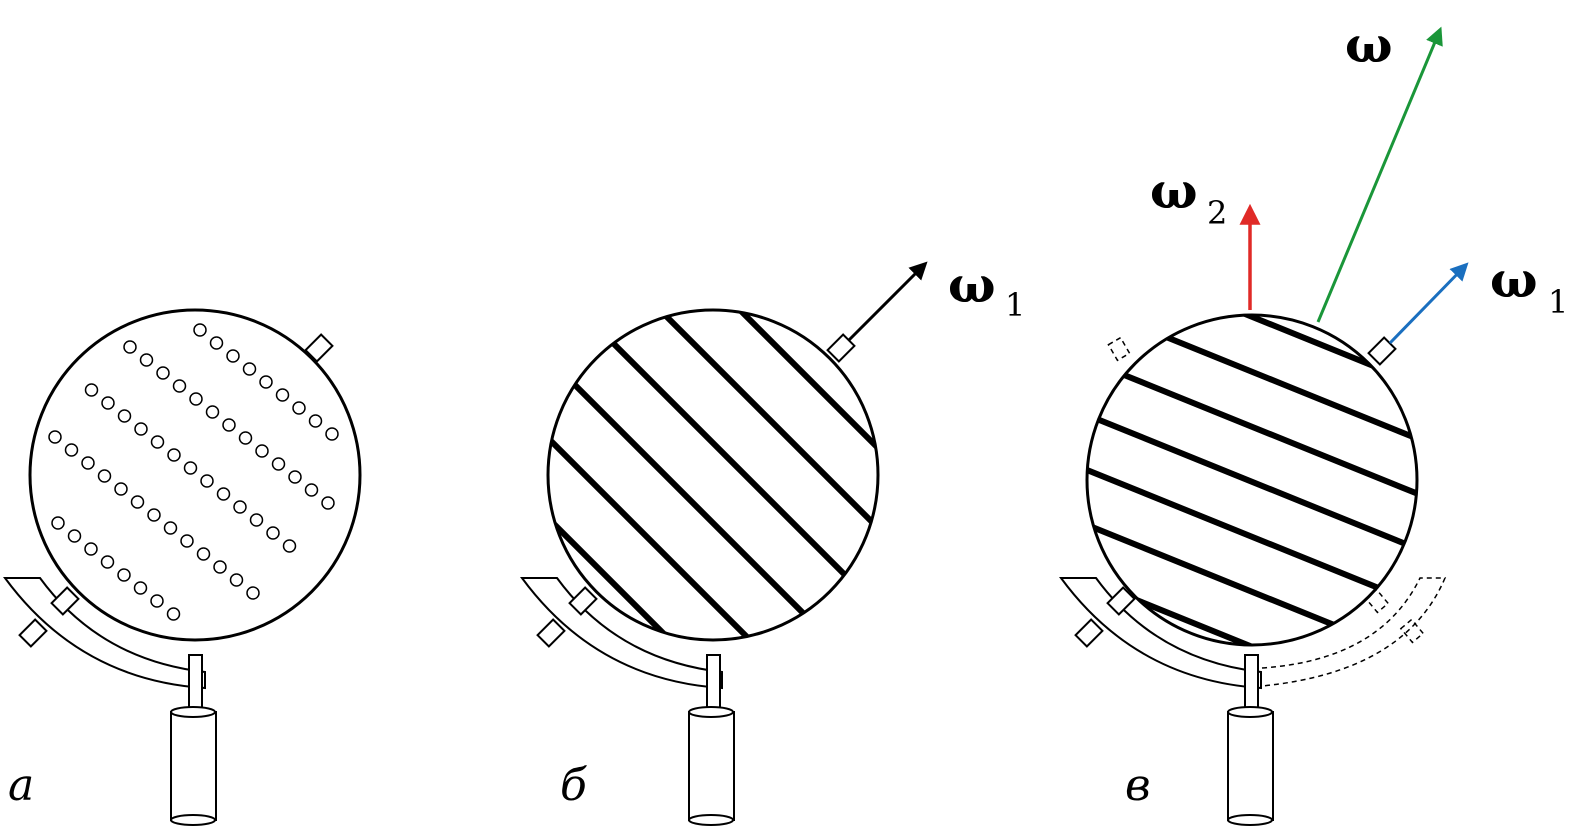 Image resolution: width=1584 pixels, height=837 pixels. I want to click on axis-pin-a, so click(319, 348).